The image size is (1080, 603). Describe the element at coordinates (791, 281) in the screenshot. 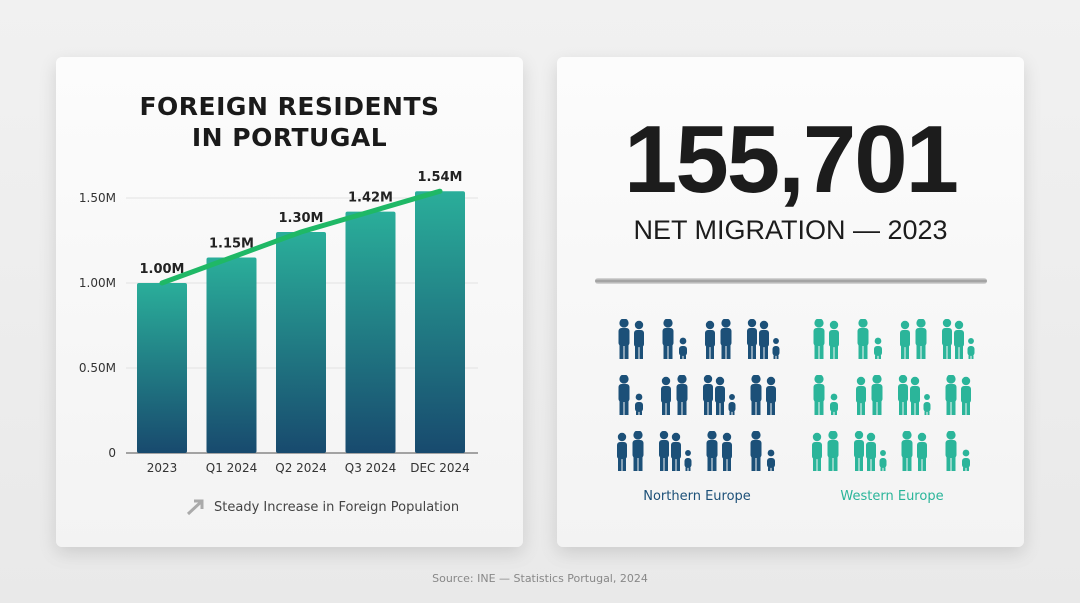

I see `divider` at that location.